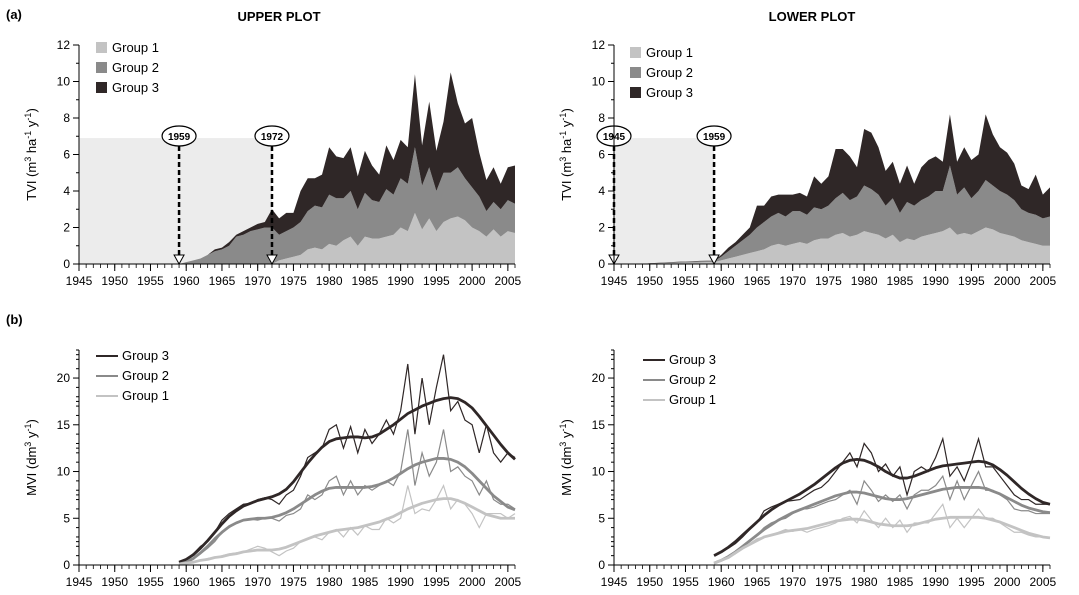 The height and width of the screenshot is (595, 1079). I want to click on event-label-1972: 1972, so click(272, 137).